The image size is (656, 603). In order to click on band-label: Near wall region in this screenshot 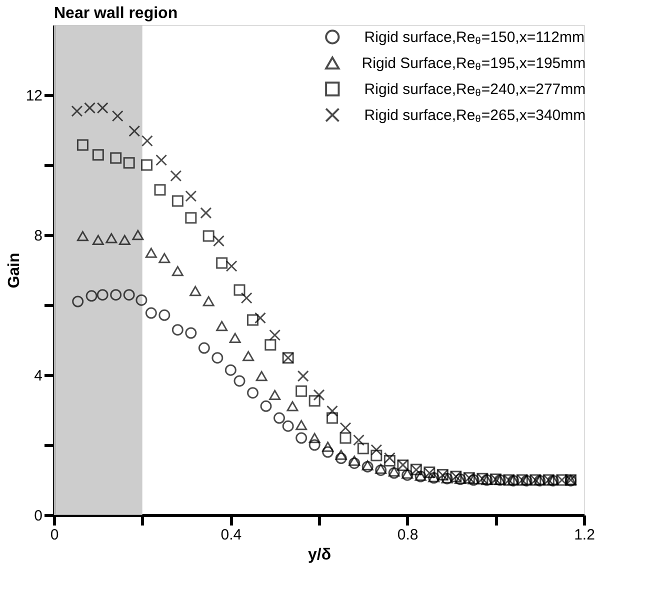, I will do `click(116, 13)`.